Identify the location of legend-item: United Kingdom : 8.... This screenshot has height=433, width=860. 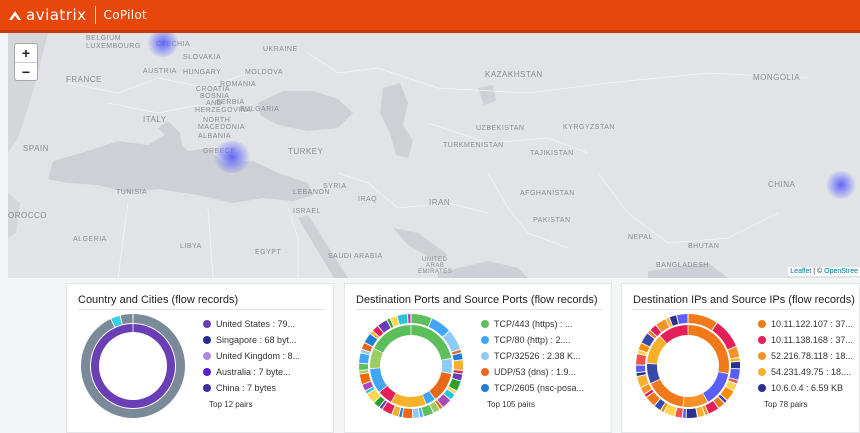
(251, 356).